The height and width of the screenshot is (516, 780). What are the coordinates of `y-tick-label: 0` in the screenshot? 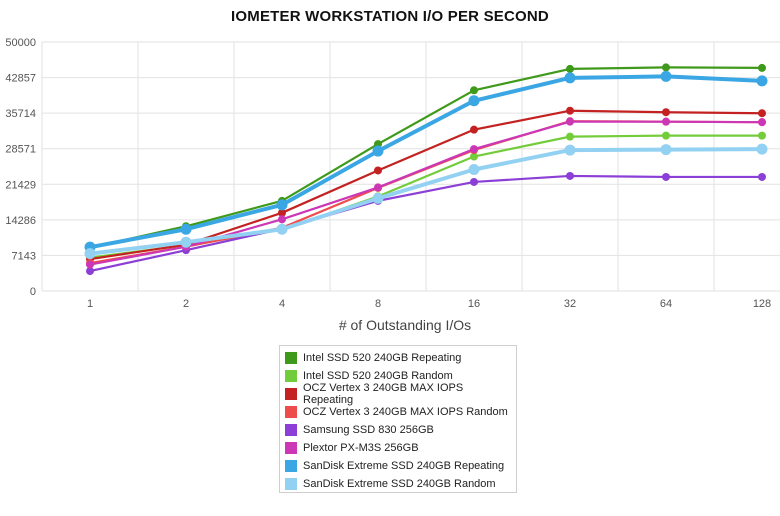 It's located at (33, 292).